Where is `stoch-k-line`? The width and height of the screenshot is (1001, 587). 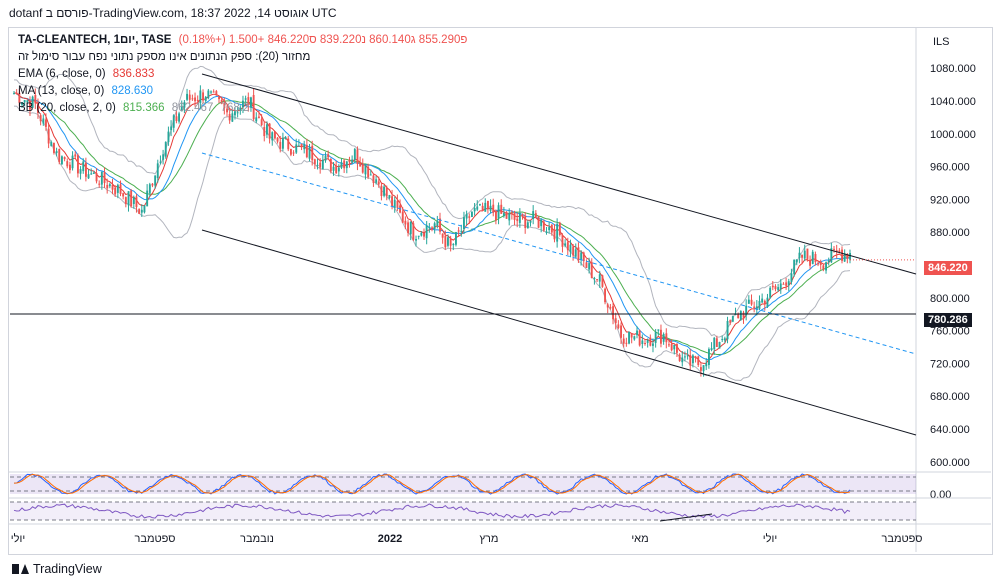 stoch-k-line is located at coordinates (432, 484).